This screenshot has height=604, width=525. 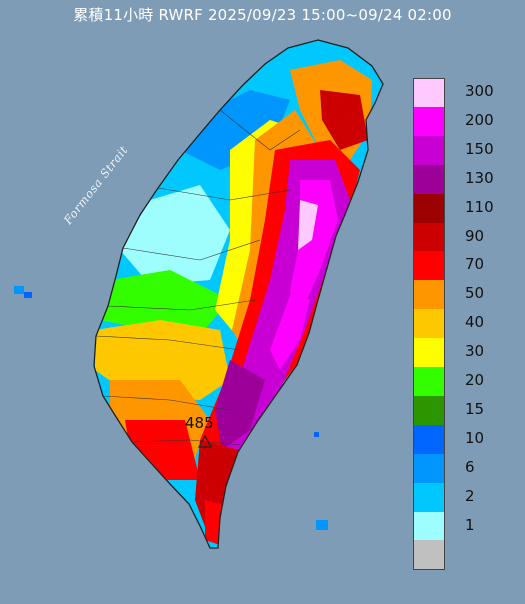 I want to click on legend-label: 2, so click(x=470, y=495).